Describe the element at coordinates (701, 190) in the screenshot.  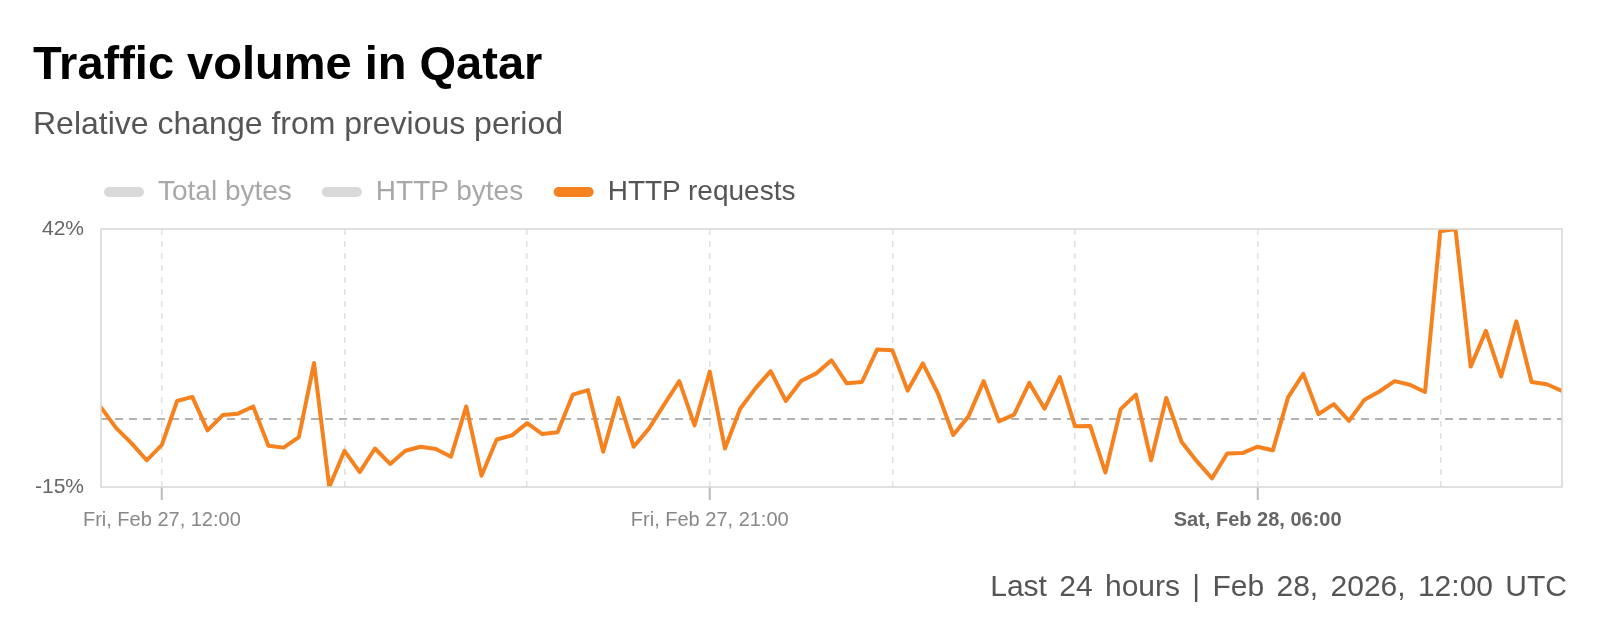
I see `legend-label: HTTP requests` at that location.